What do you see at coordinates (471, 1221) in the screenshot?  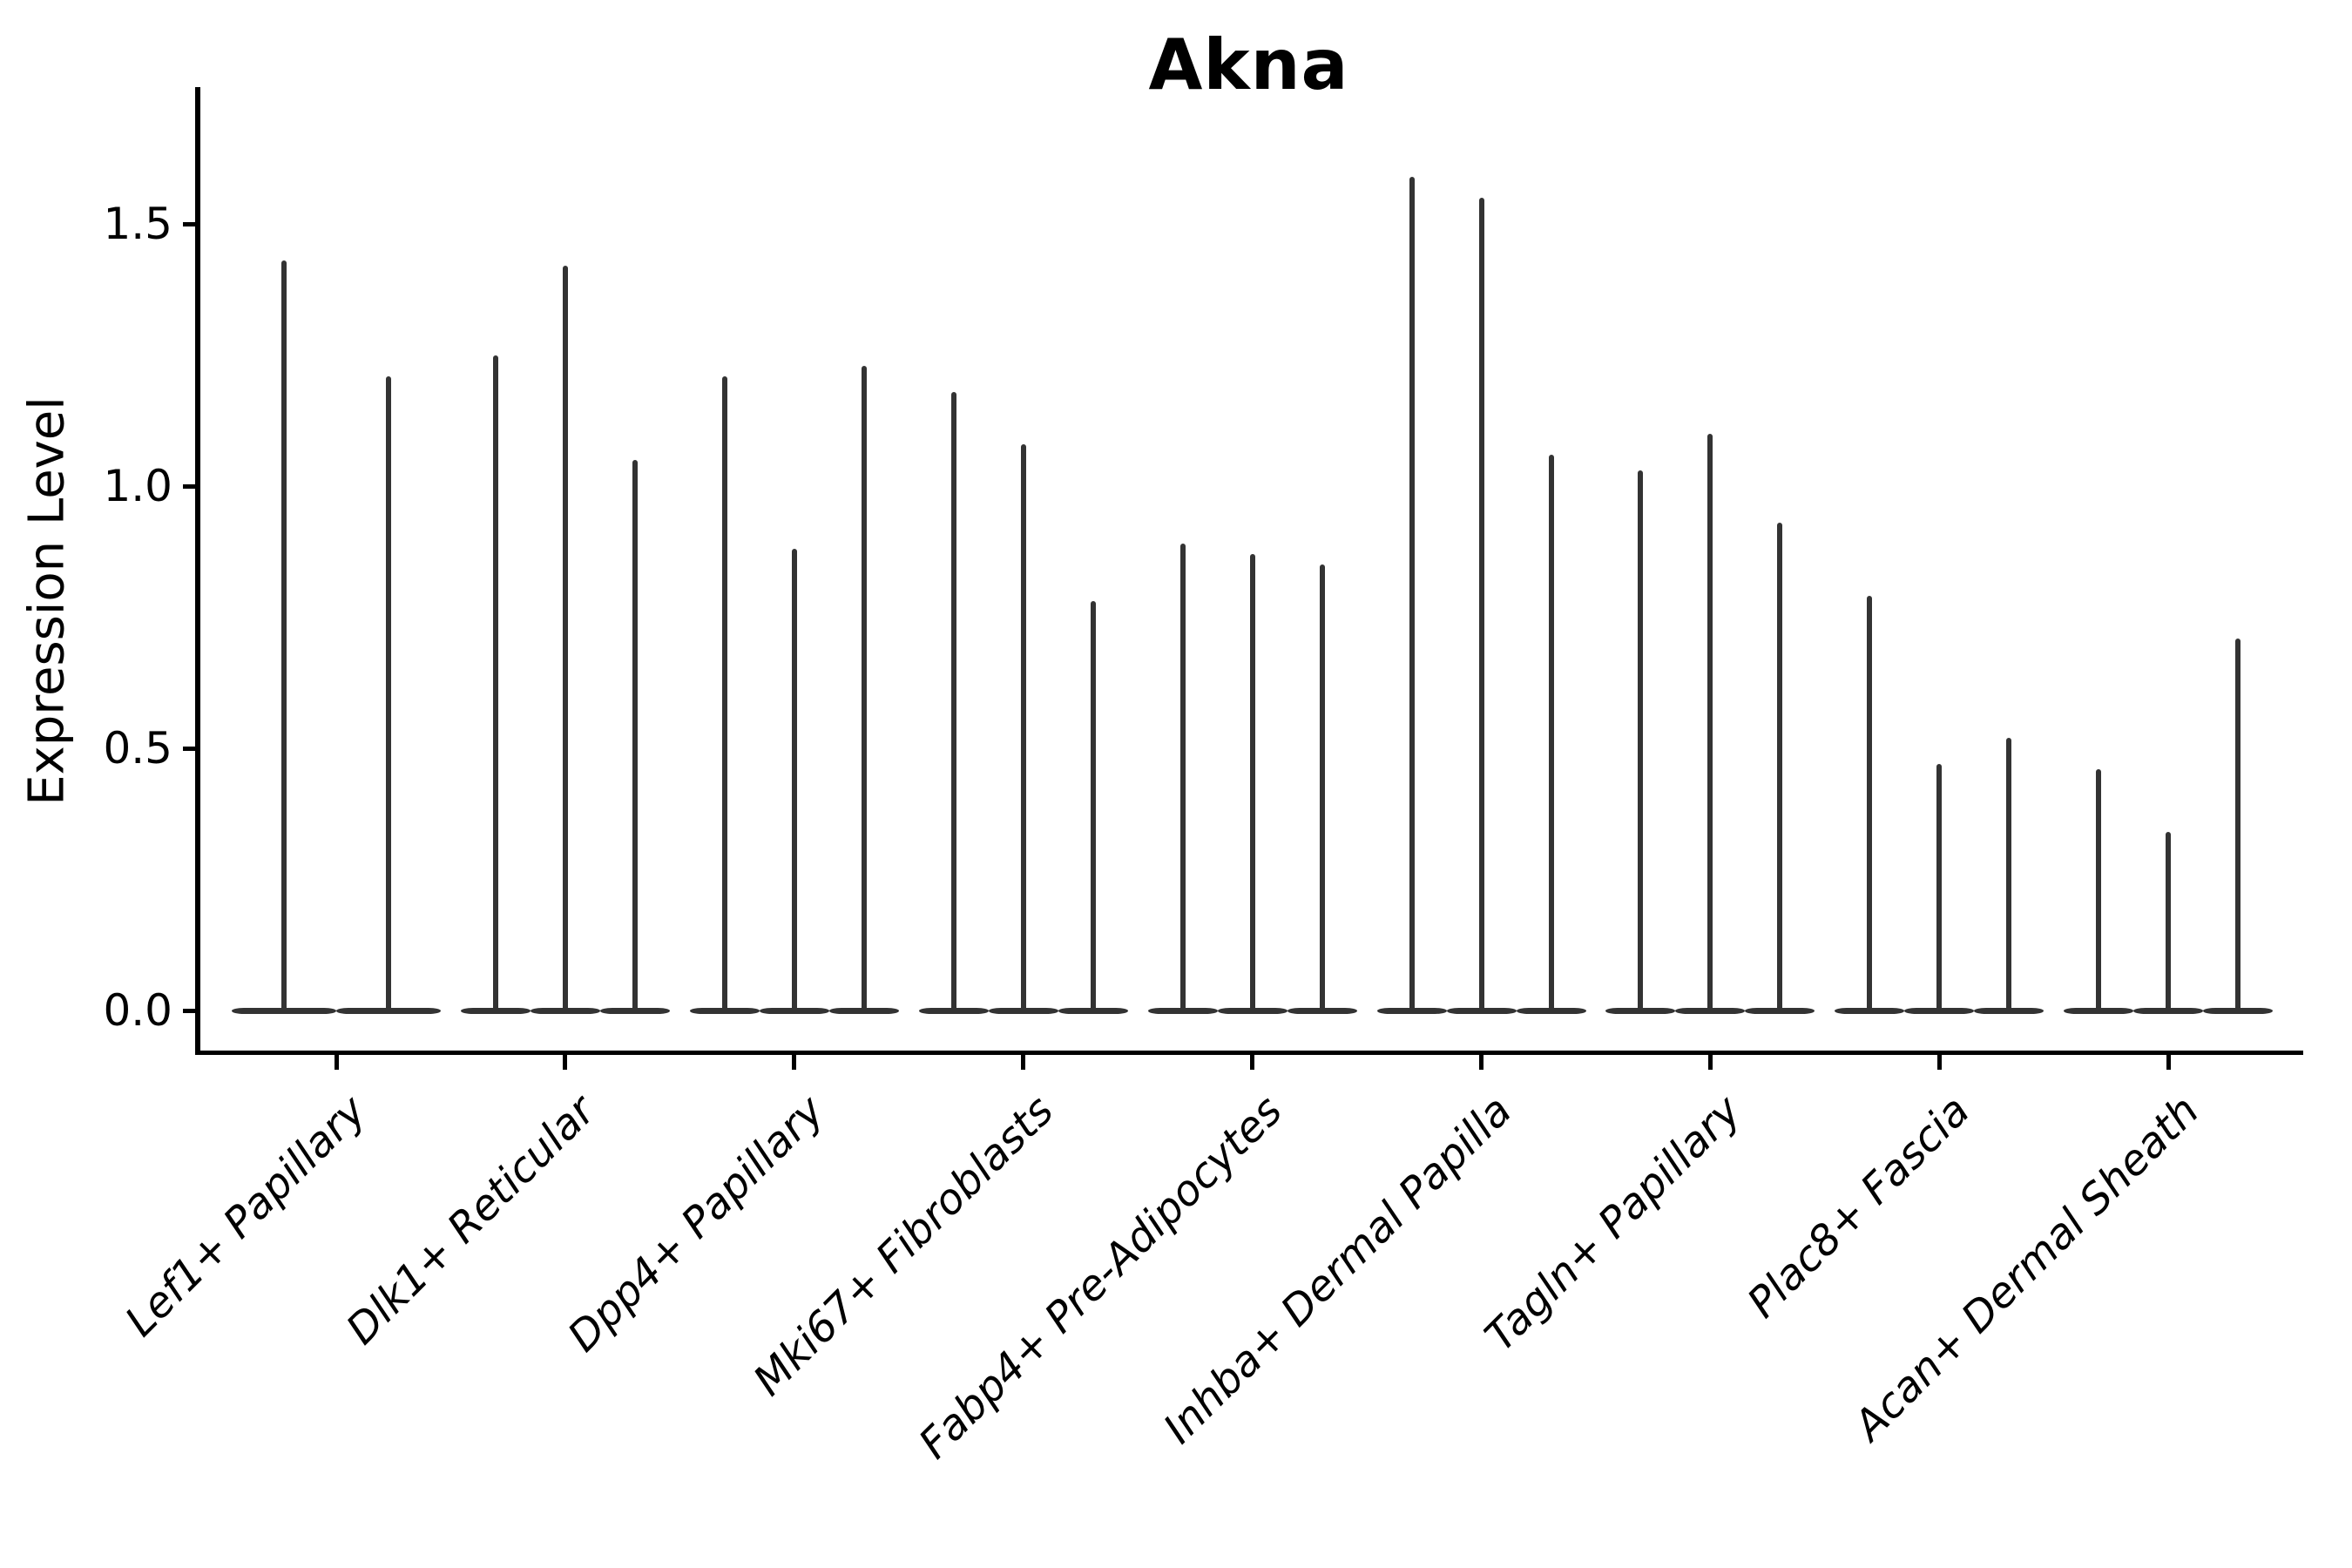 I see `x-axis-label: Dlk1+ Reticular` at bounding box center [471, 1221].